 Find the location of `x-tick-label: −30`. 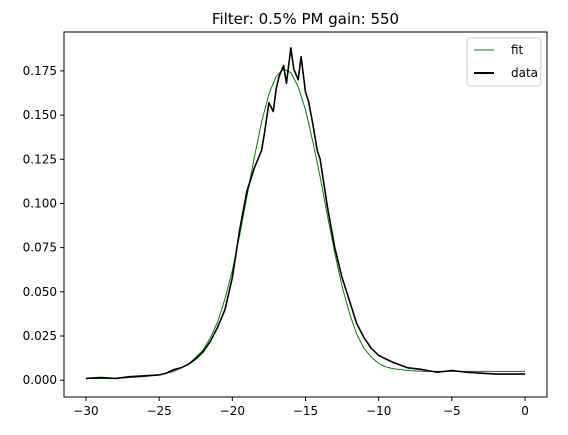

x-tick-label: −30 is located at coordinates (85, 411).